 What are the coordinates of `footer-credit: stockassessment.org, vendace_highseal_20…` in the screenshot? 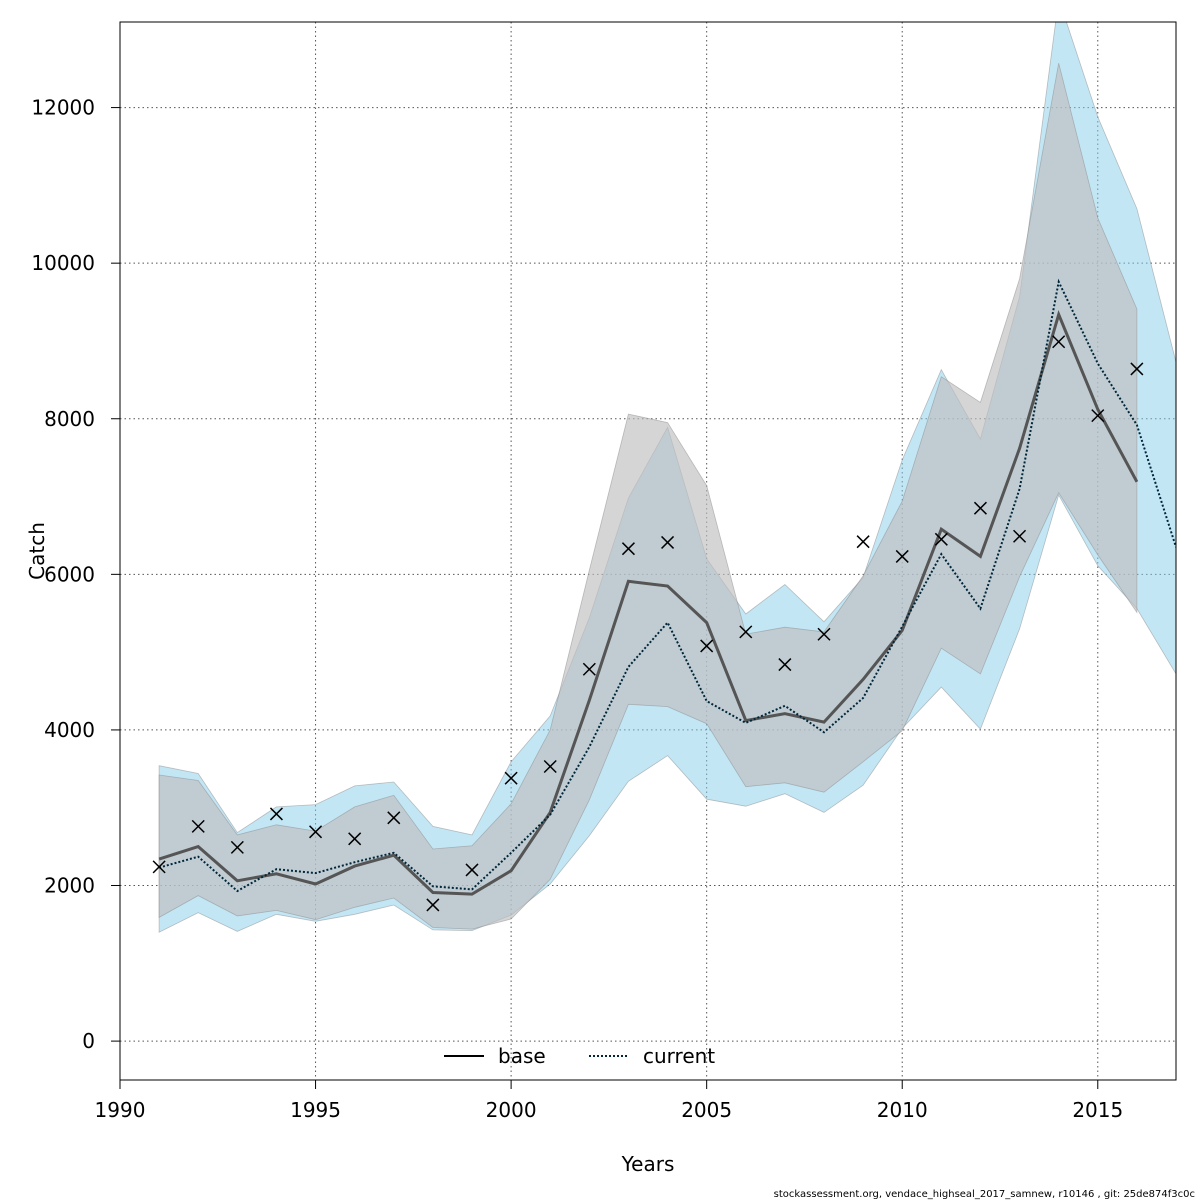 It's located at (984, 1194).